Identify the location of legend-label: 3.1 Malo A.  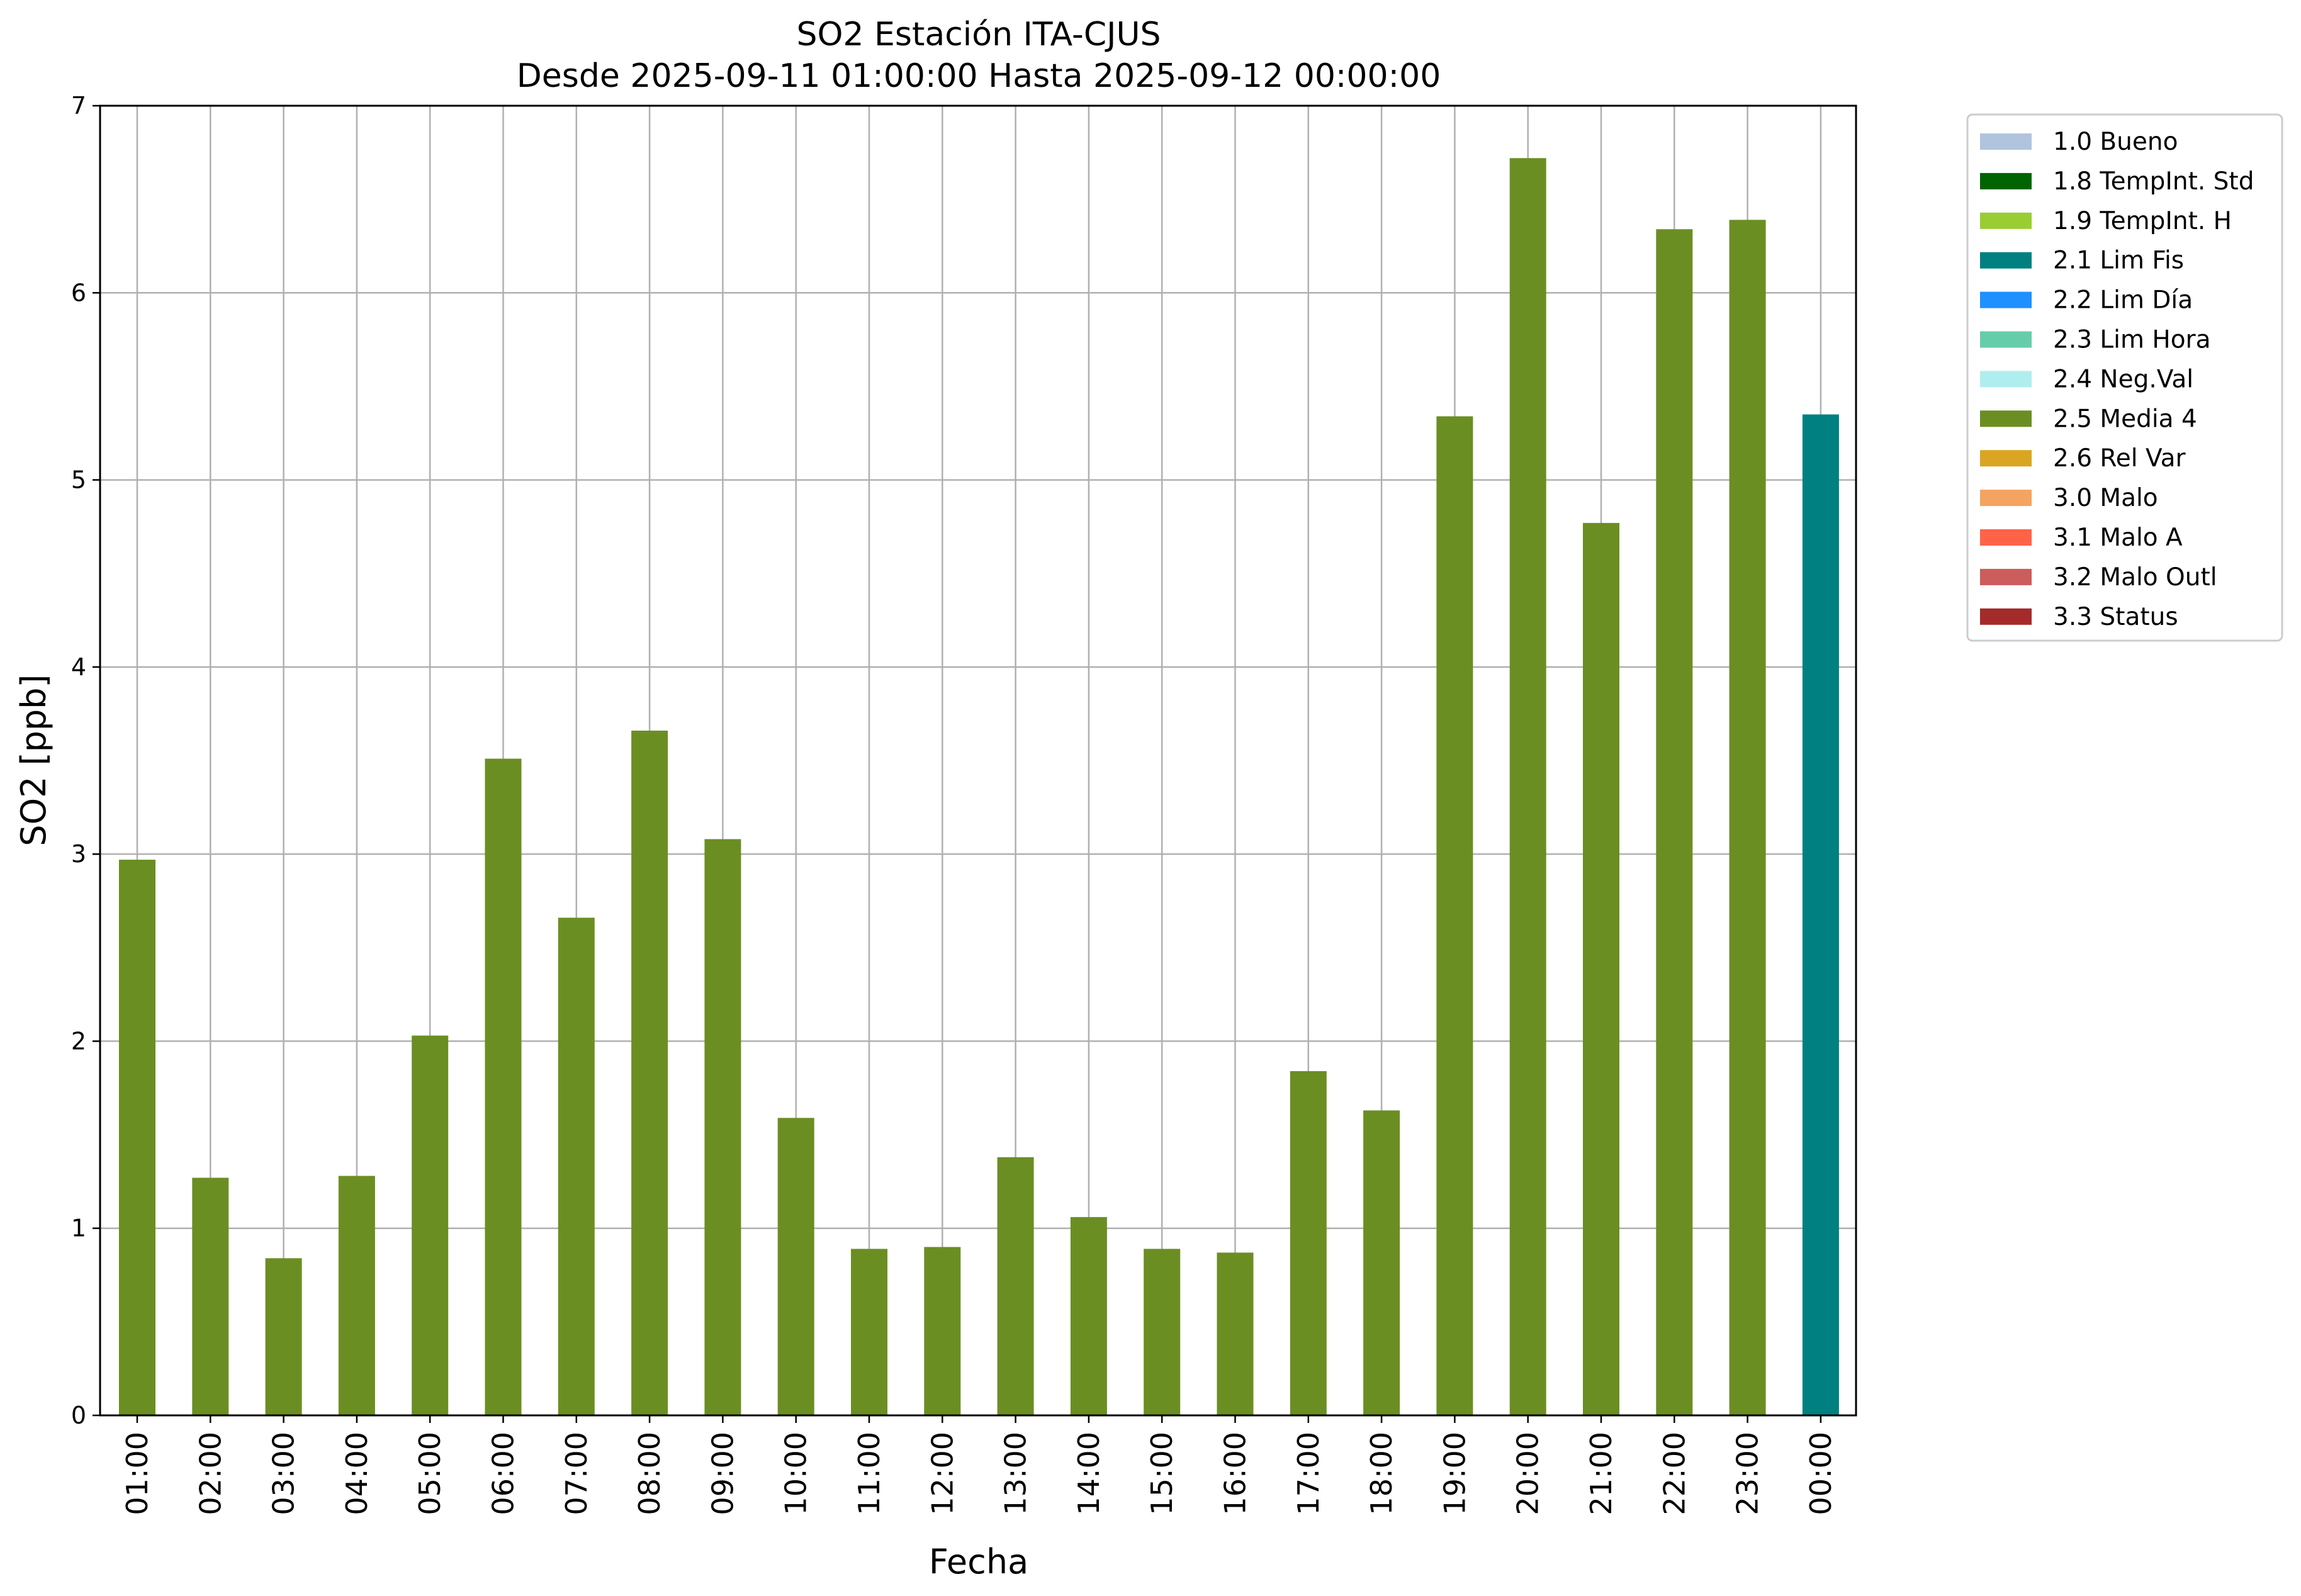
(2118, 538).